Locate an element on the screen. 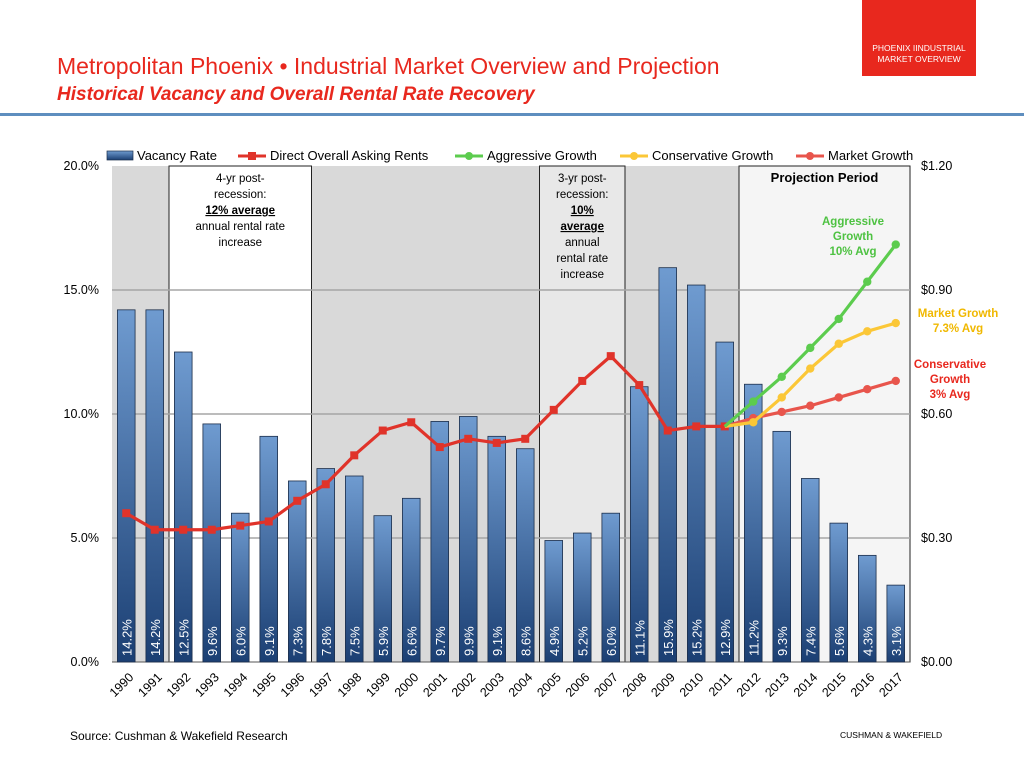 The image size is (1024, 768). vacancy-bar-label: 7.3% is located at coordinates (297, 641).